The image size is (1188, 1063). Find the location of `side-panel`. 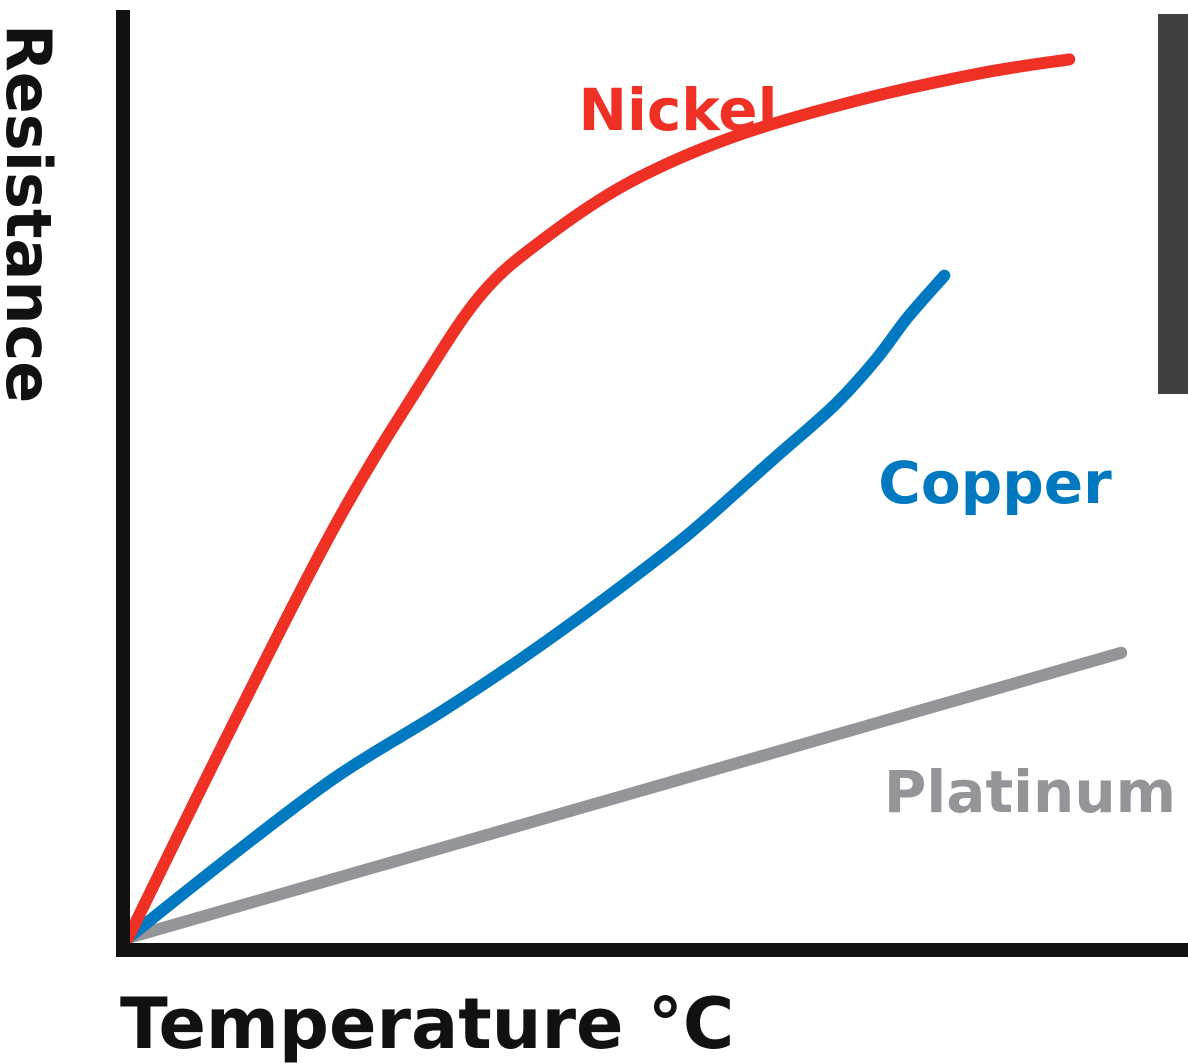

side-panel is located at coordinates (1173, 204).